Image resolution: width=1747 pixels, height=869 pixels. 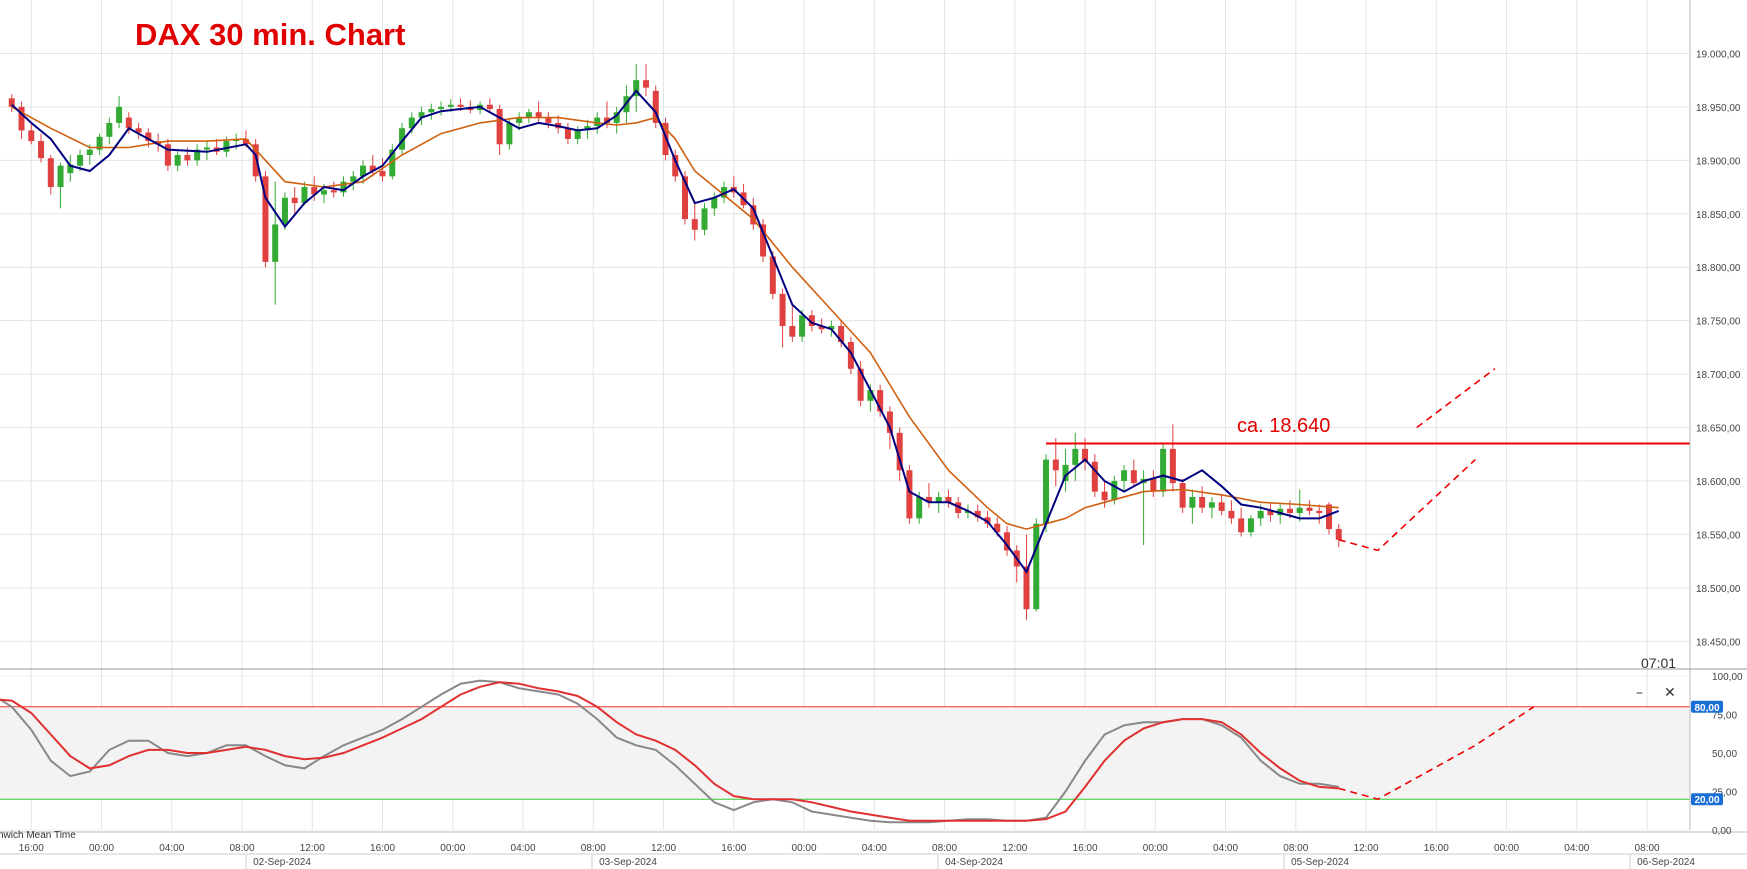 What do you see at coordinates (1456, 398) in the screenshot?
I see `projection-dashed-line-upper` at bounding box center [1456, 398].